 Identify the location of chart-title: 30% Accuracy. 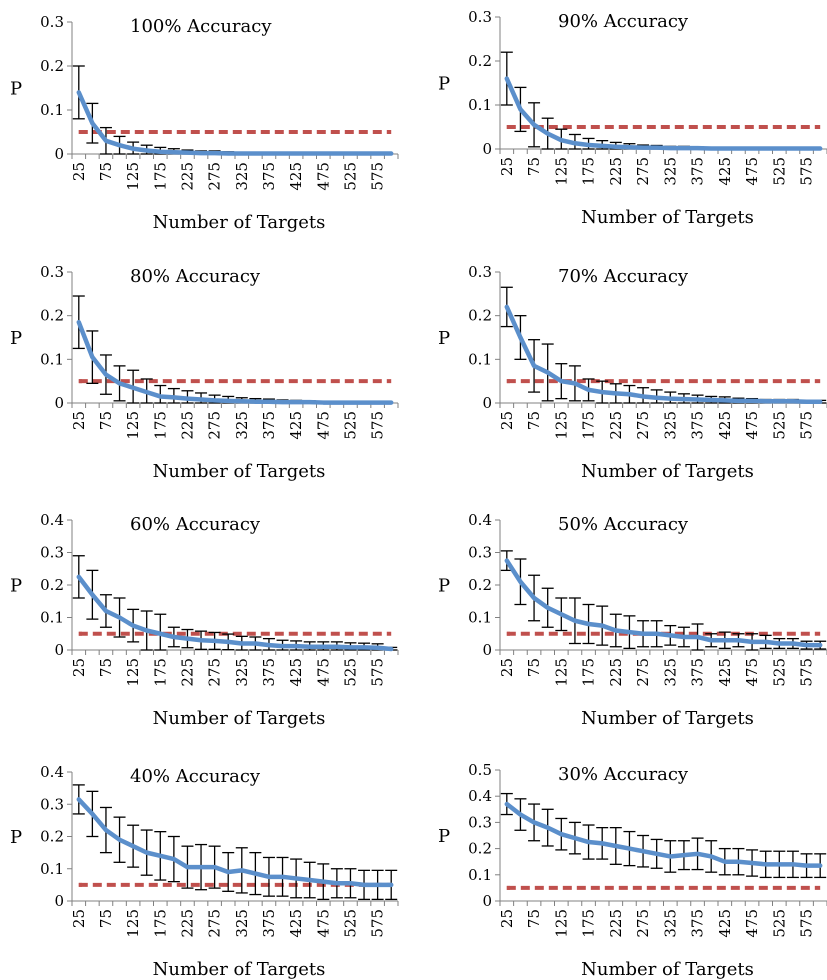
(623, 774).